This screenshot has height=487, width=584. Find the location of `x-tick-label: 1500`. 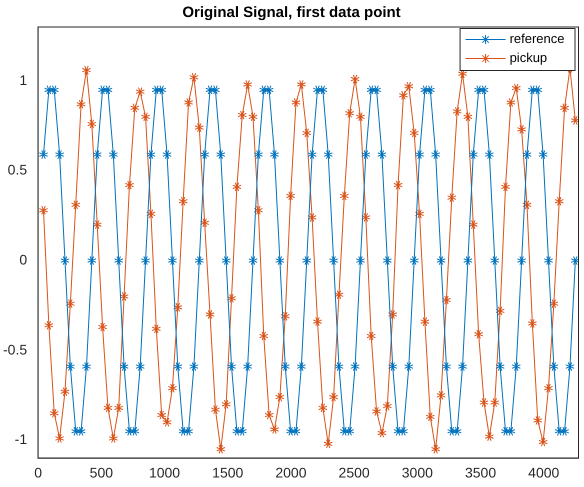

x-tick-label: 1500 is located at coordinates (228, 472).